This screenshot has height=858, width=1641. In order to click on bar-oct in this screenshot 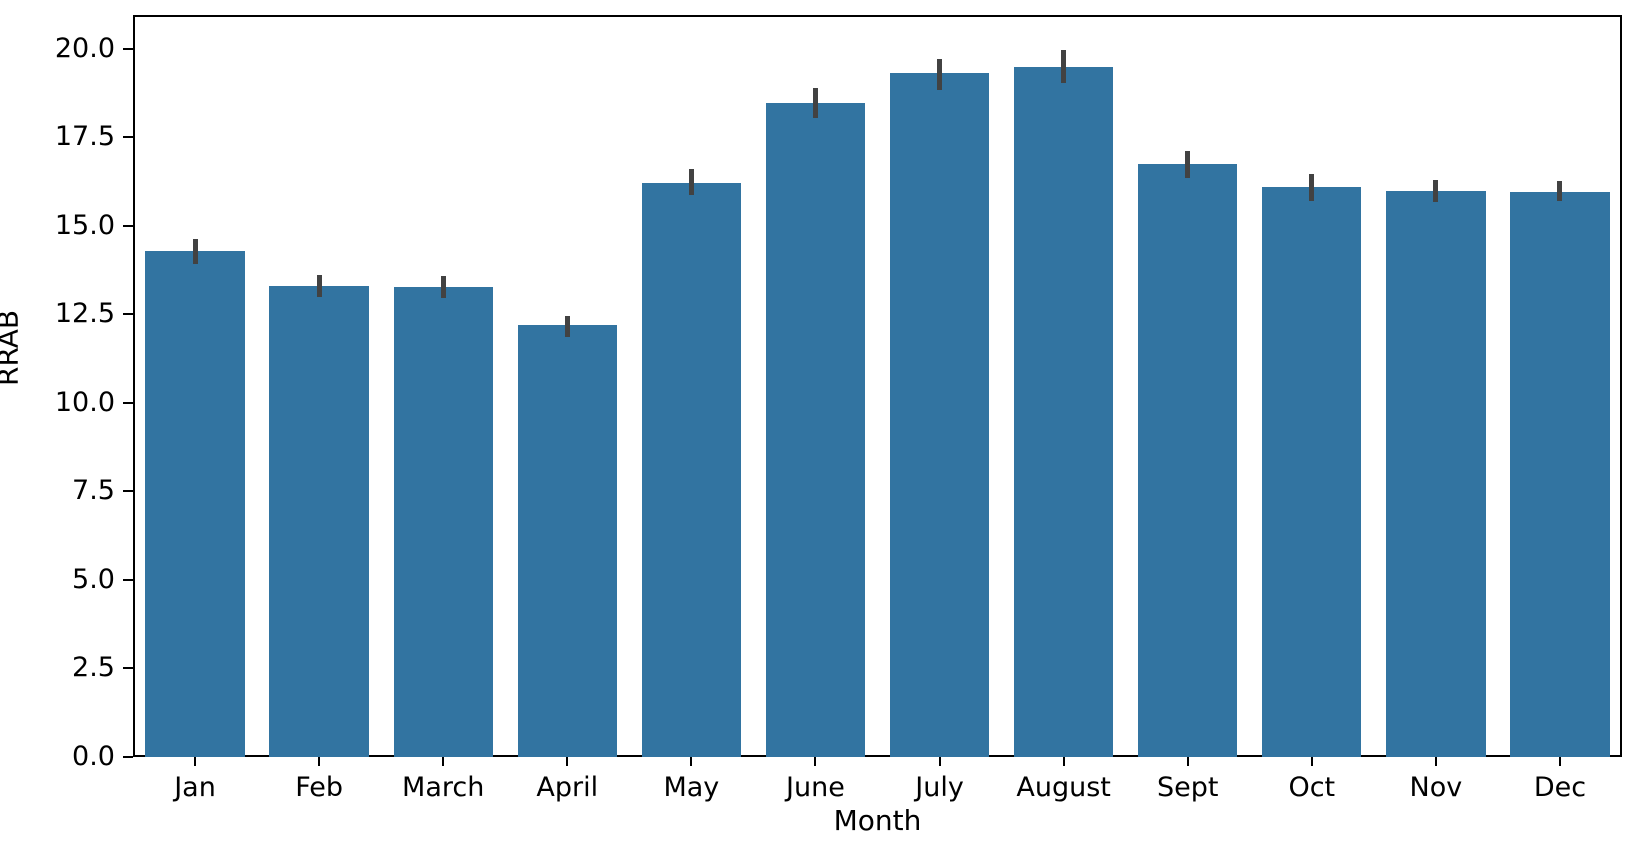, I will do `click(1312, 472)`.